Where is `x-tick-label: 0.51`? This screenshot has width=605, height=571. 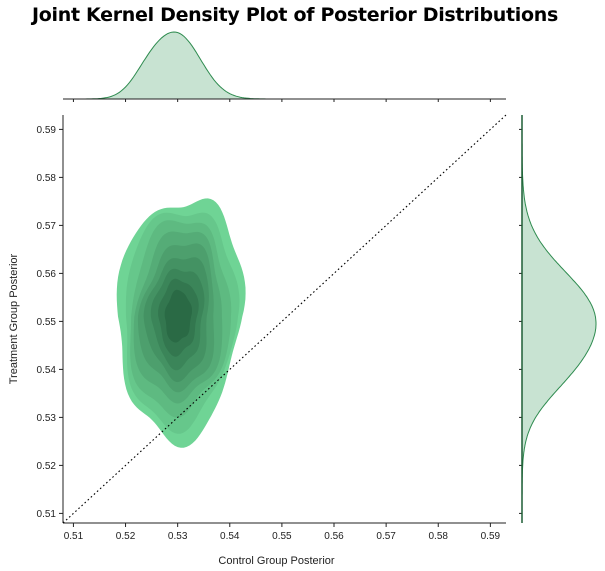 x-tick-label: 0.51 is located at coordinates (74, 536).